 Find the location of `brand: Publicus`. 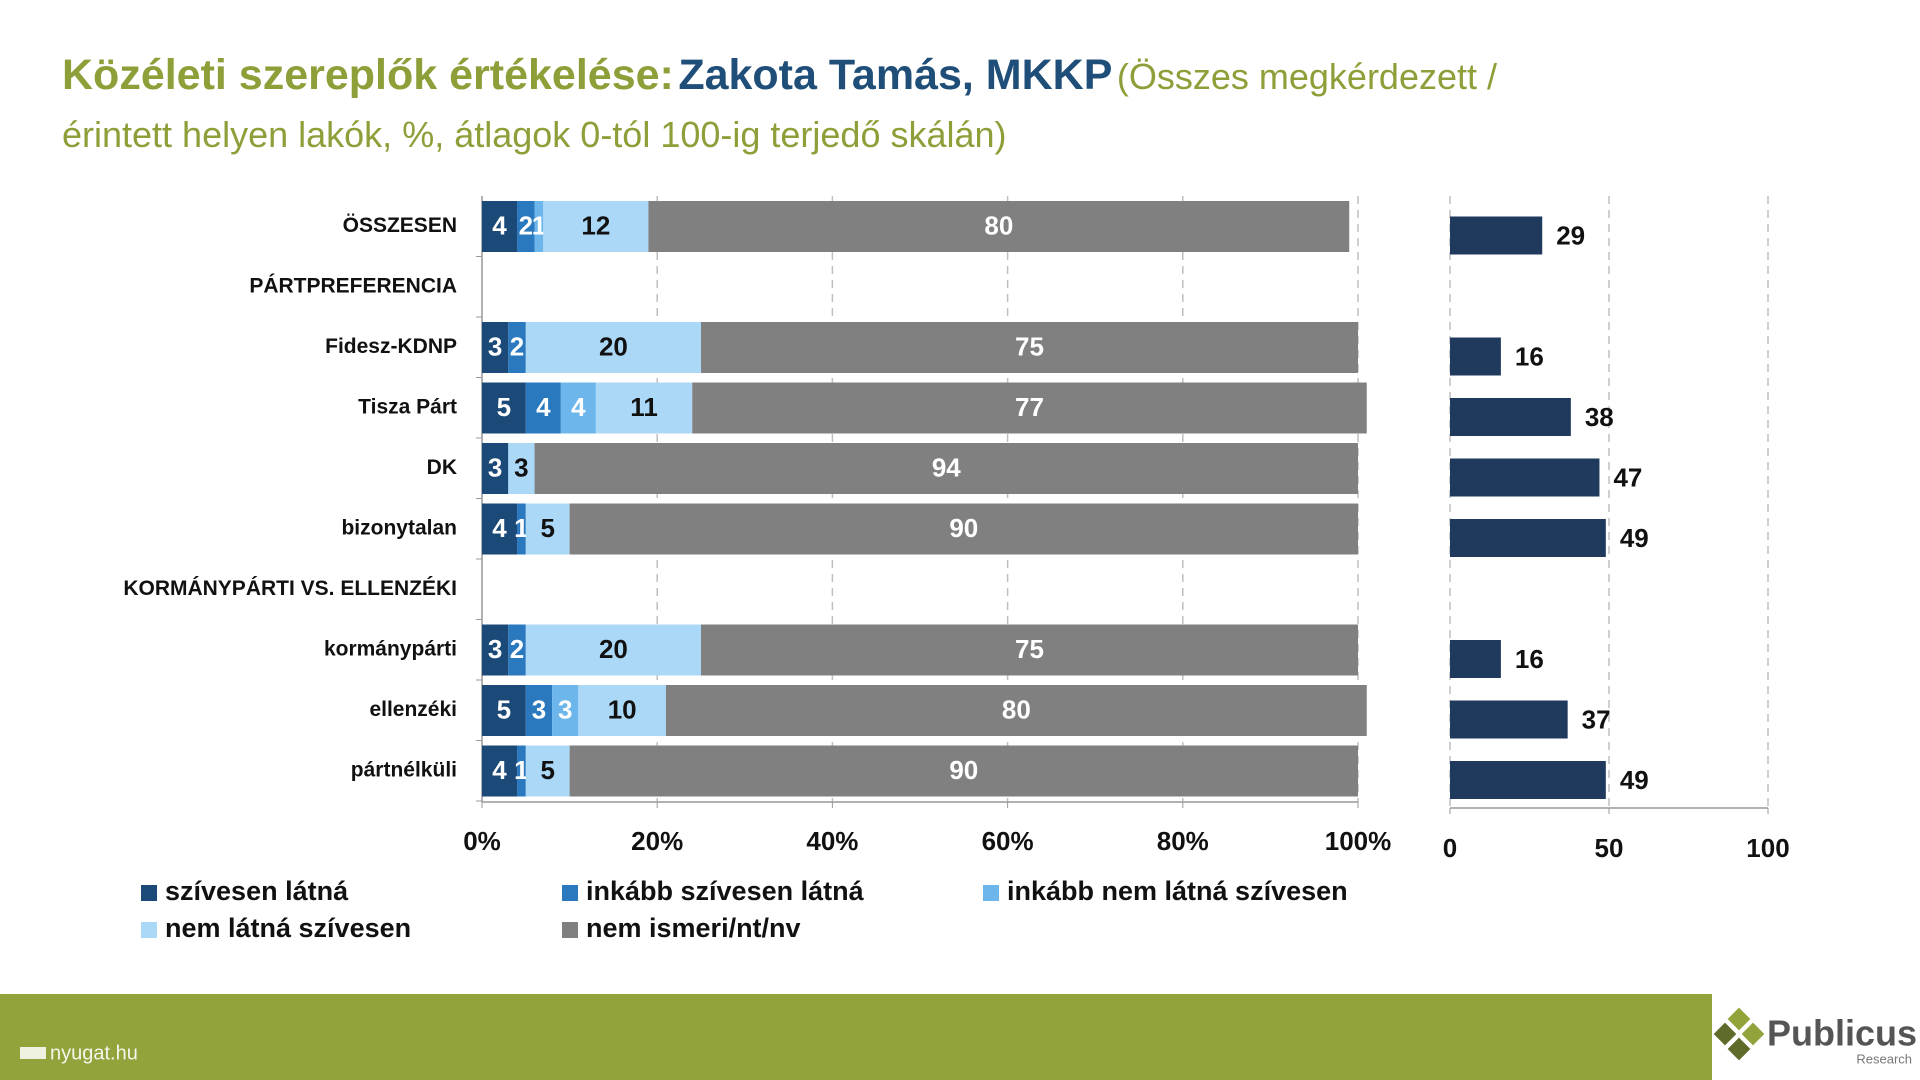

brand: Publicus is located at coordinates (1842, 1033).